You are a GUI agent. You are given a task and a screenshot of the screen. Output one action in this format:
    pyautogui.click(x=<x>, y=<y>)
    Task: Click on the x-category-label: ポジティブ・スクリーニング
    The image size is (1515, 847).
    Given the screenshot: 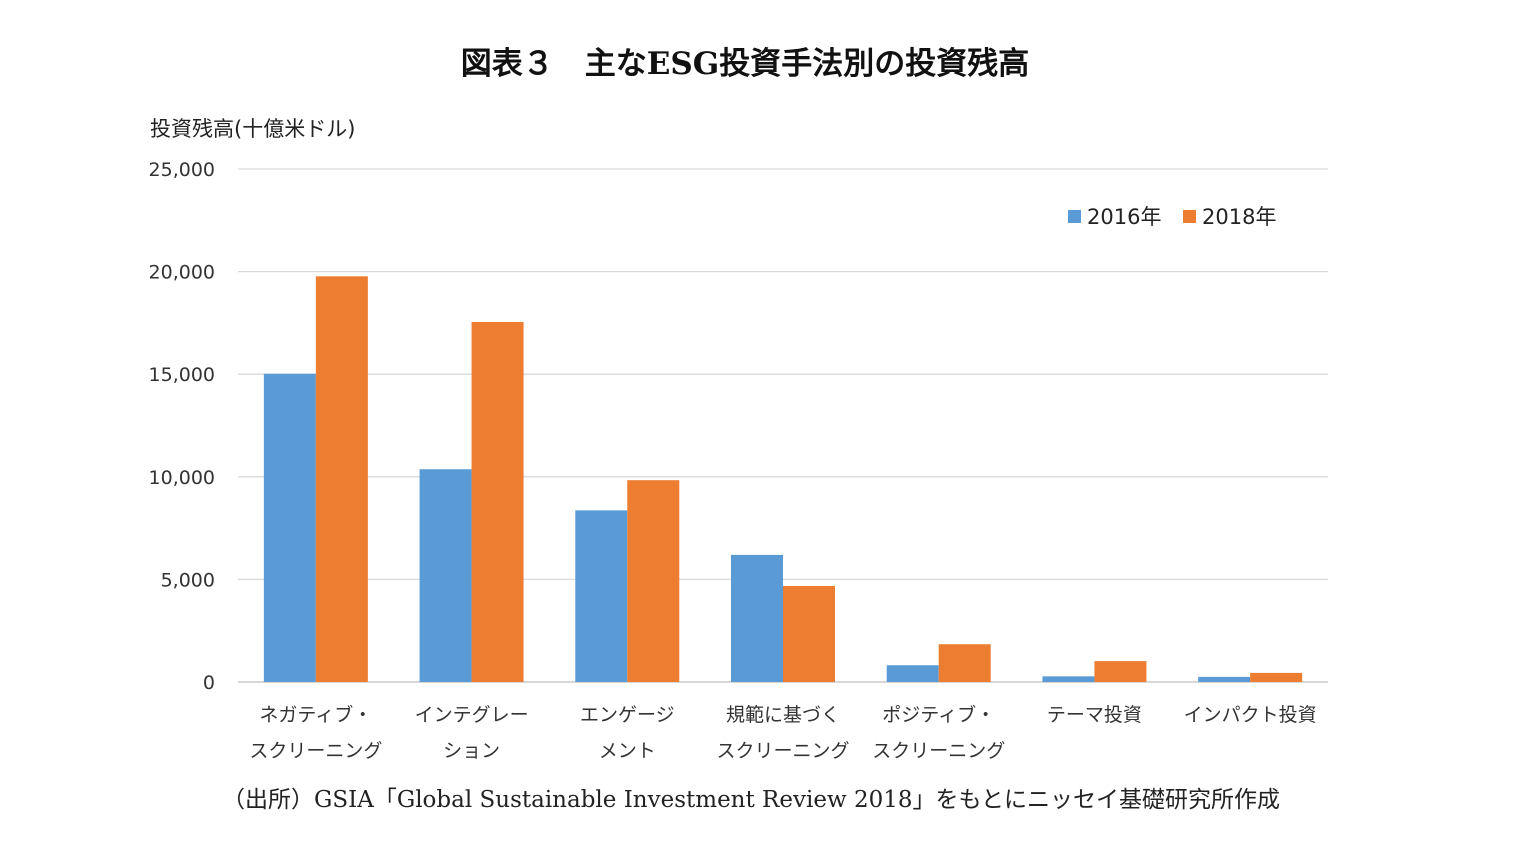 What is the action you would take?
    pyautogui.click(x=938, y=732)
    